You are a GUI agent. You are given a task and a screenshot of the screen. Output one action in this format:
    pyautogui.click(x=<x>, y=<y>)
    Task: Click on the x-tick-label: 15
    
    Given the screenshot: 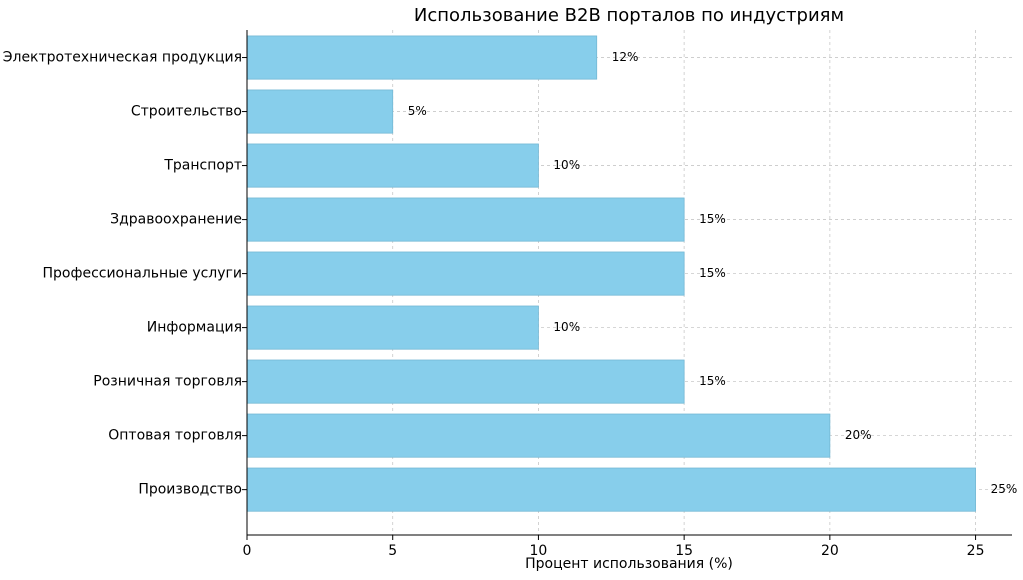 What is the action you would take?
    pyautogui.click(x=684, y=551)
    